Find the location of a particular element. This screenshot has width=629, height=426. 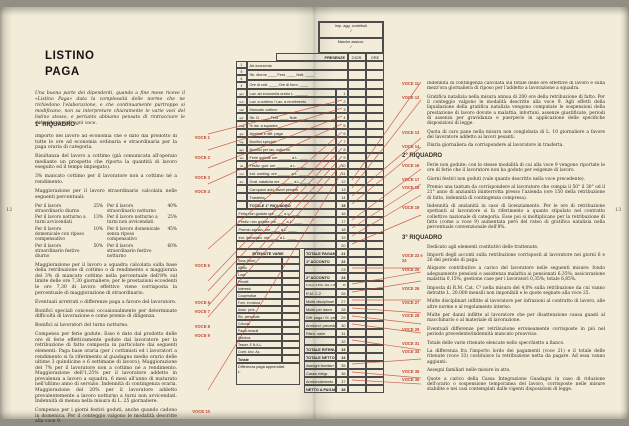

month-cell: feb is located at coordinates (241, 101).